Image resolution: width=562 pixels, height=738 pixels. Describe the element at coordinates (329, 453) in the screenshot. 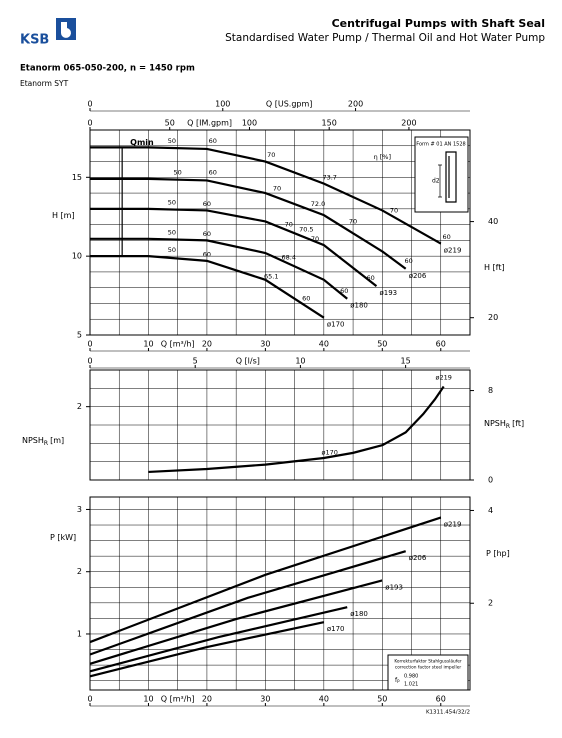

I see `annotation: ø170` at that location.